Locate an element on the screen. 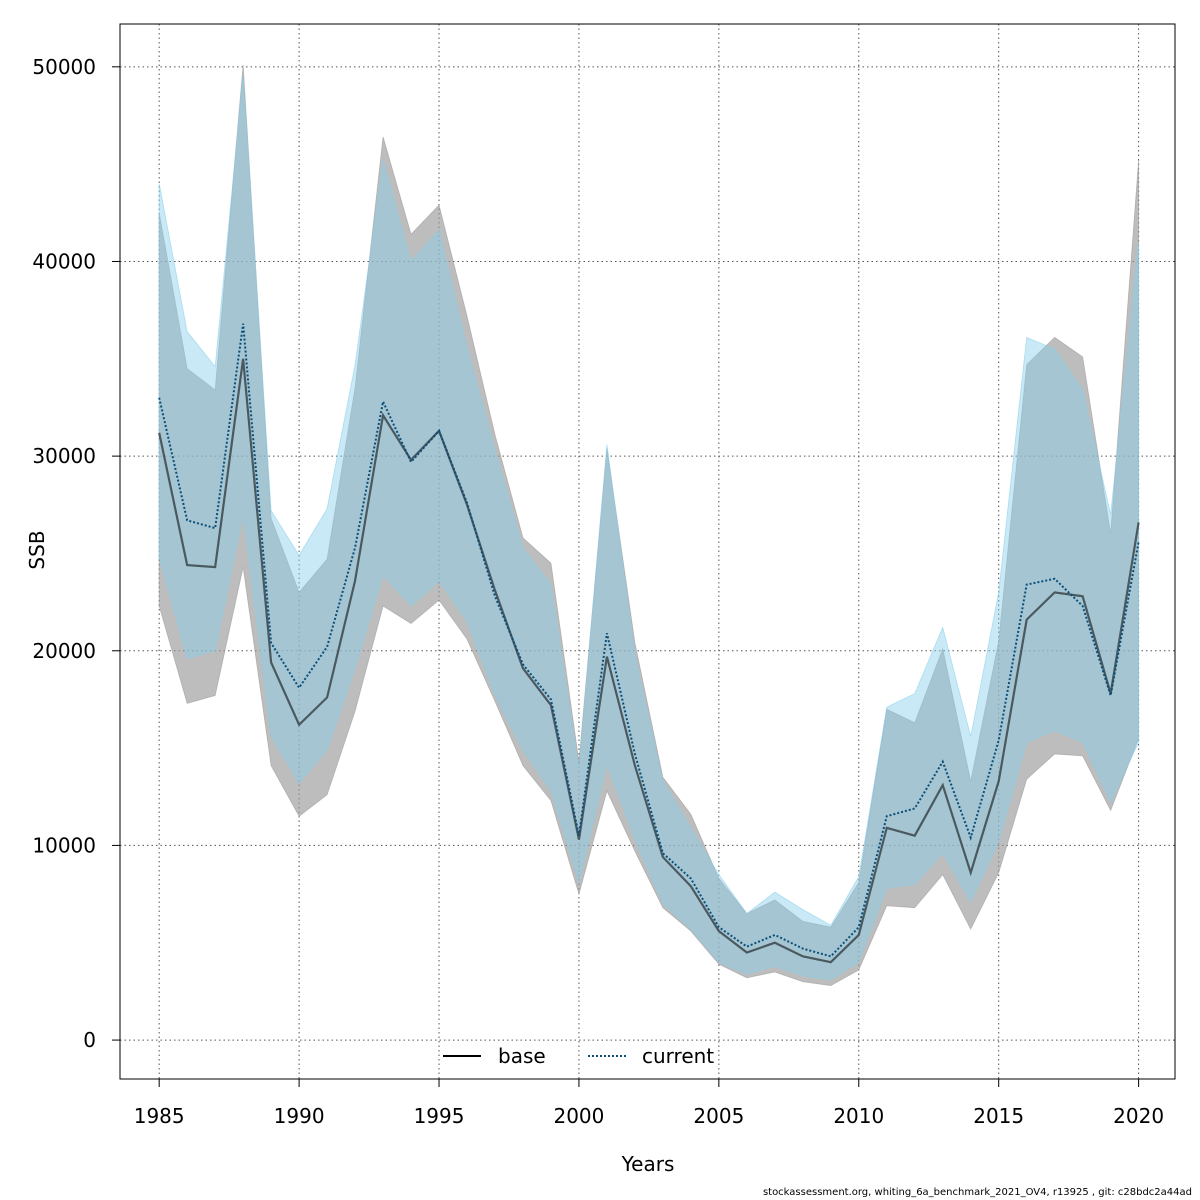 The image size is (1200, 1200). y-tick-label: 20000 is located at coordinates (64, 651).